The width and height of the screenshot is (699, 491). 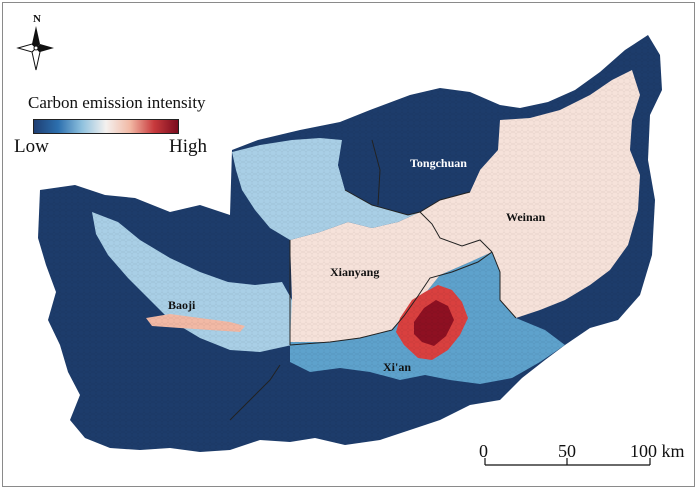 What do you see at coordinates (407, 202) in the screenshot?
I see `boundary-tongchuan` at bounding box center [407, 202].